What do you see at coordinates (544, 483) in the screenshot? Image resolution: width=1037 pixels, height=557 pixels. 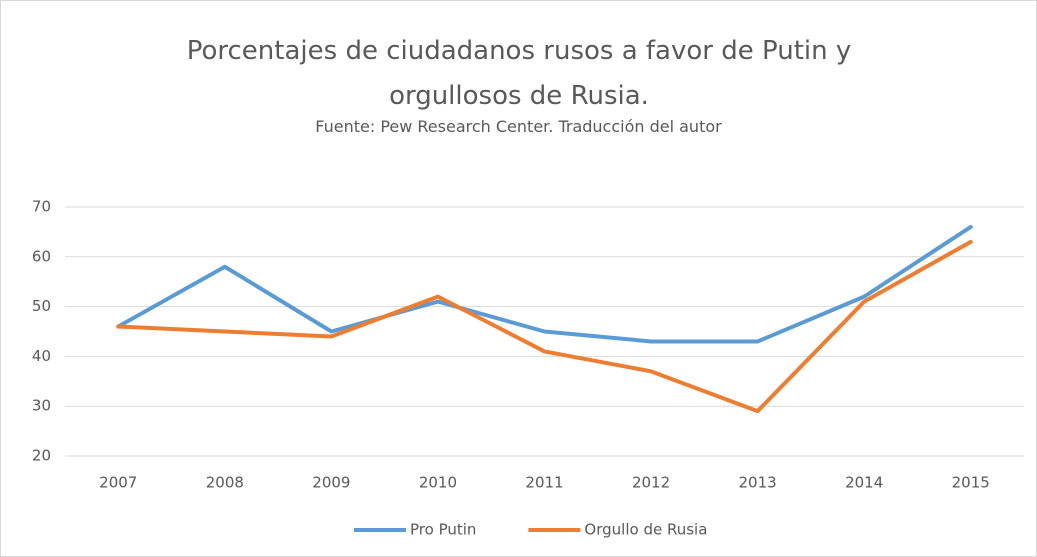 I see `x-tick-label: 2011` at bounding box center [544, 483].